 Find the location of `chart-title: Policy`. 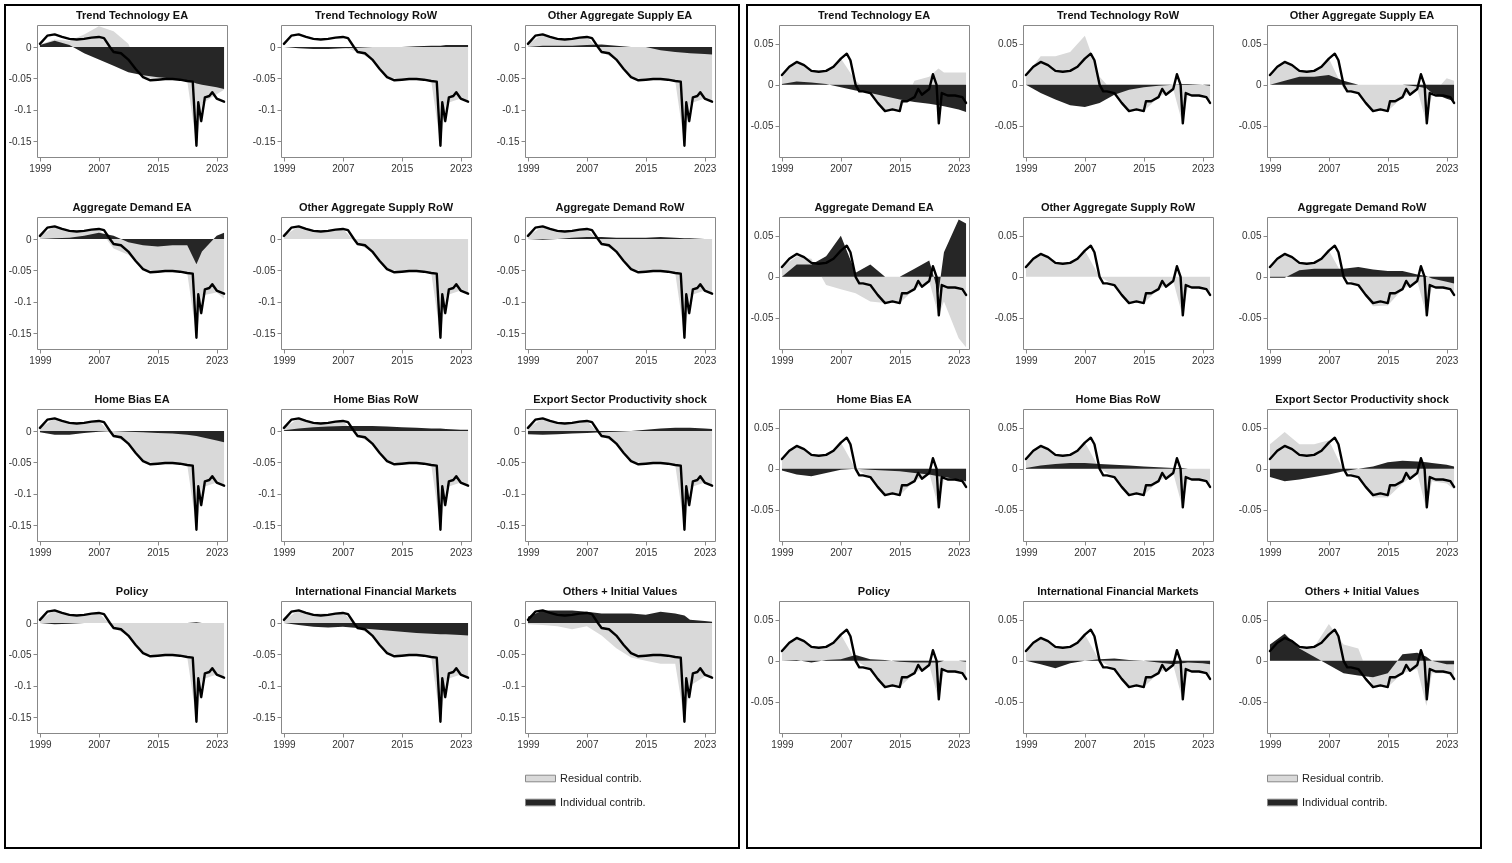

chart-title: Policy is located at coordinates (874, 591).